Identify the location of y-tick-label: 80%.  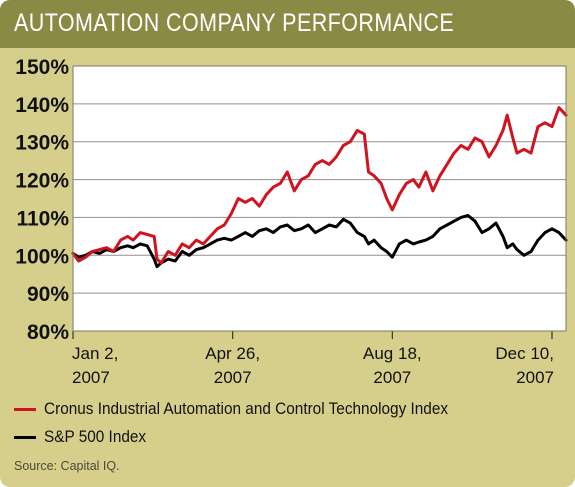
(48, 332).